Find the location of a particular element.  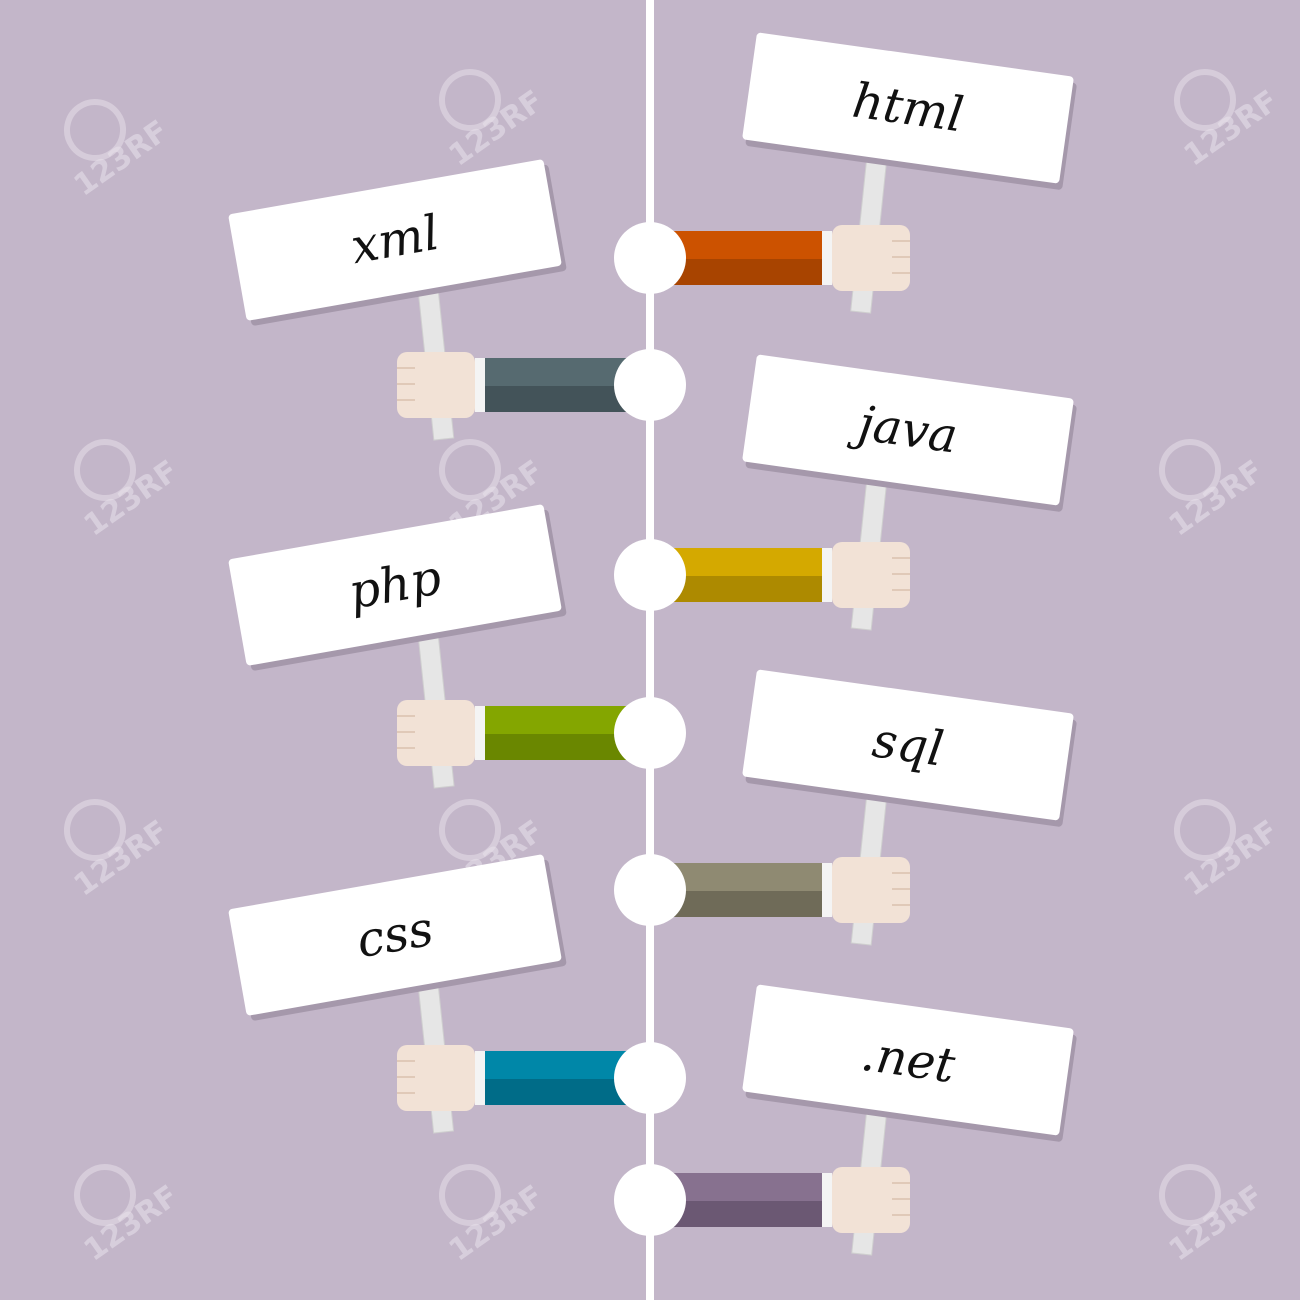

sign-board: css is located at coordinates (397, 937).